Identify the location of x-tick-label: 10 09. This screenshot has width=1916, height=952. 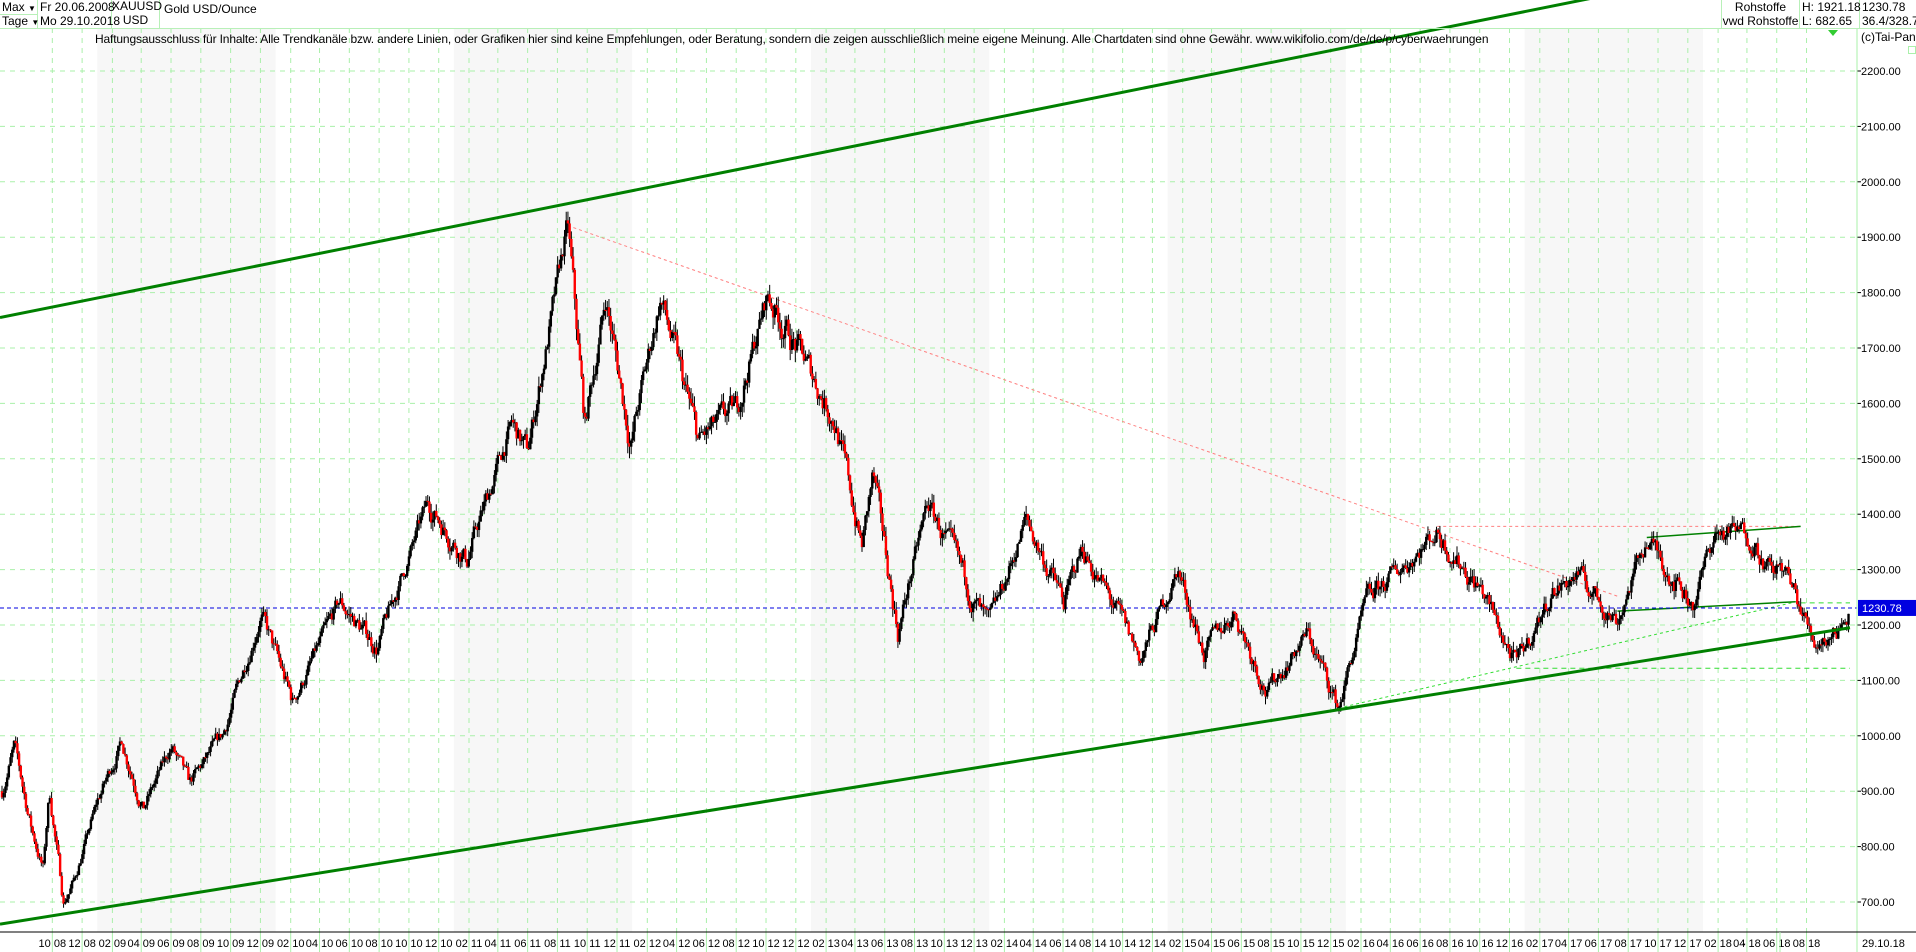
(231, 944).